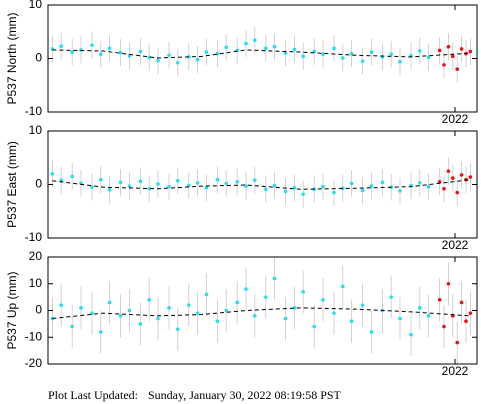 The height and width of the screenshot is (404, 481). Describe the element at coordinates (12, 184) in the screenshot. I see `y-axis-label: P537 East (mm)` at that location.